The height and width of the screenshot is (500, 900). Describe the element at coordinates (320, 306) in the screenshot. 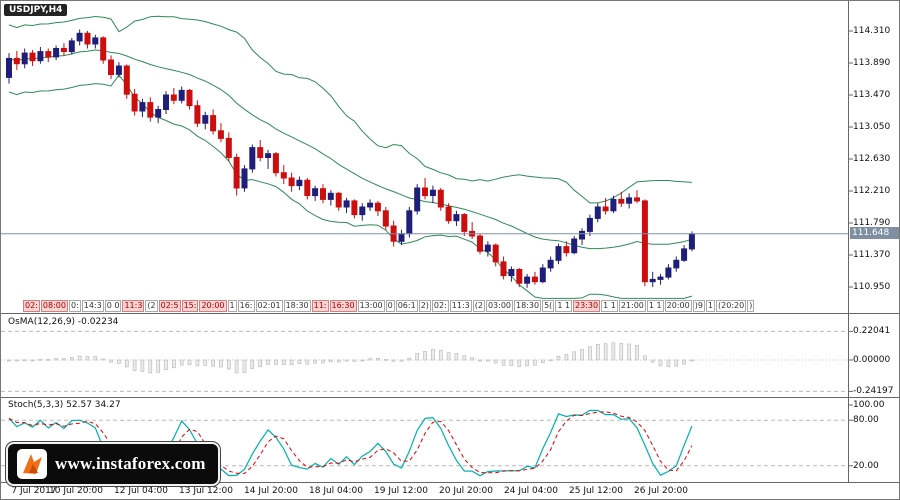

I see `time-chip: 11:` at that location.